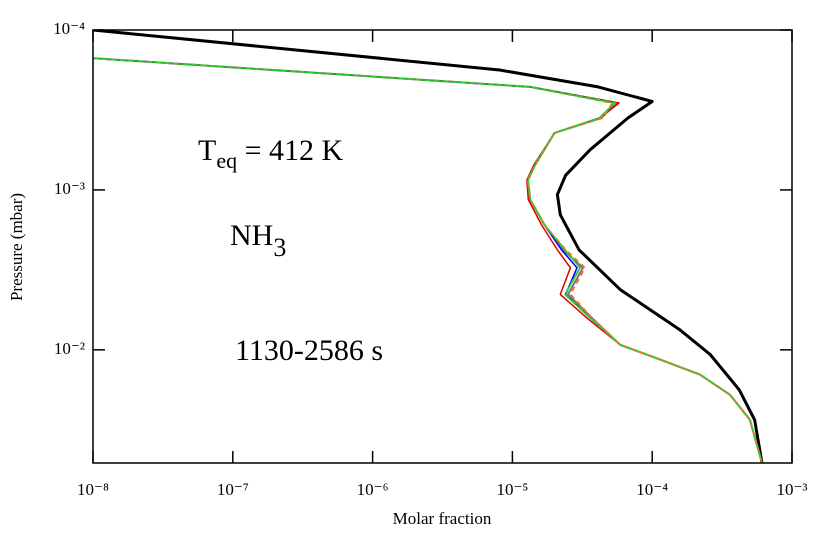 The width and height of the screenshot is (830, 534). What do you see at coordinates (791, 489) in the screenshot?
I see `x-tick-label: 10⁻³` at bounding box center [791, 489].